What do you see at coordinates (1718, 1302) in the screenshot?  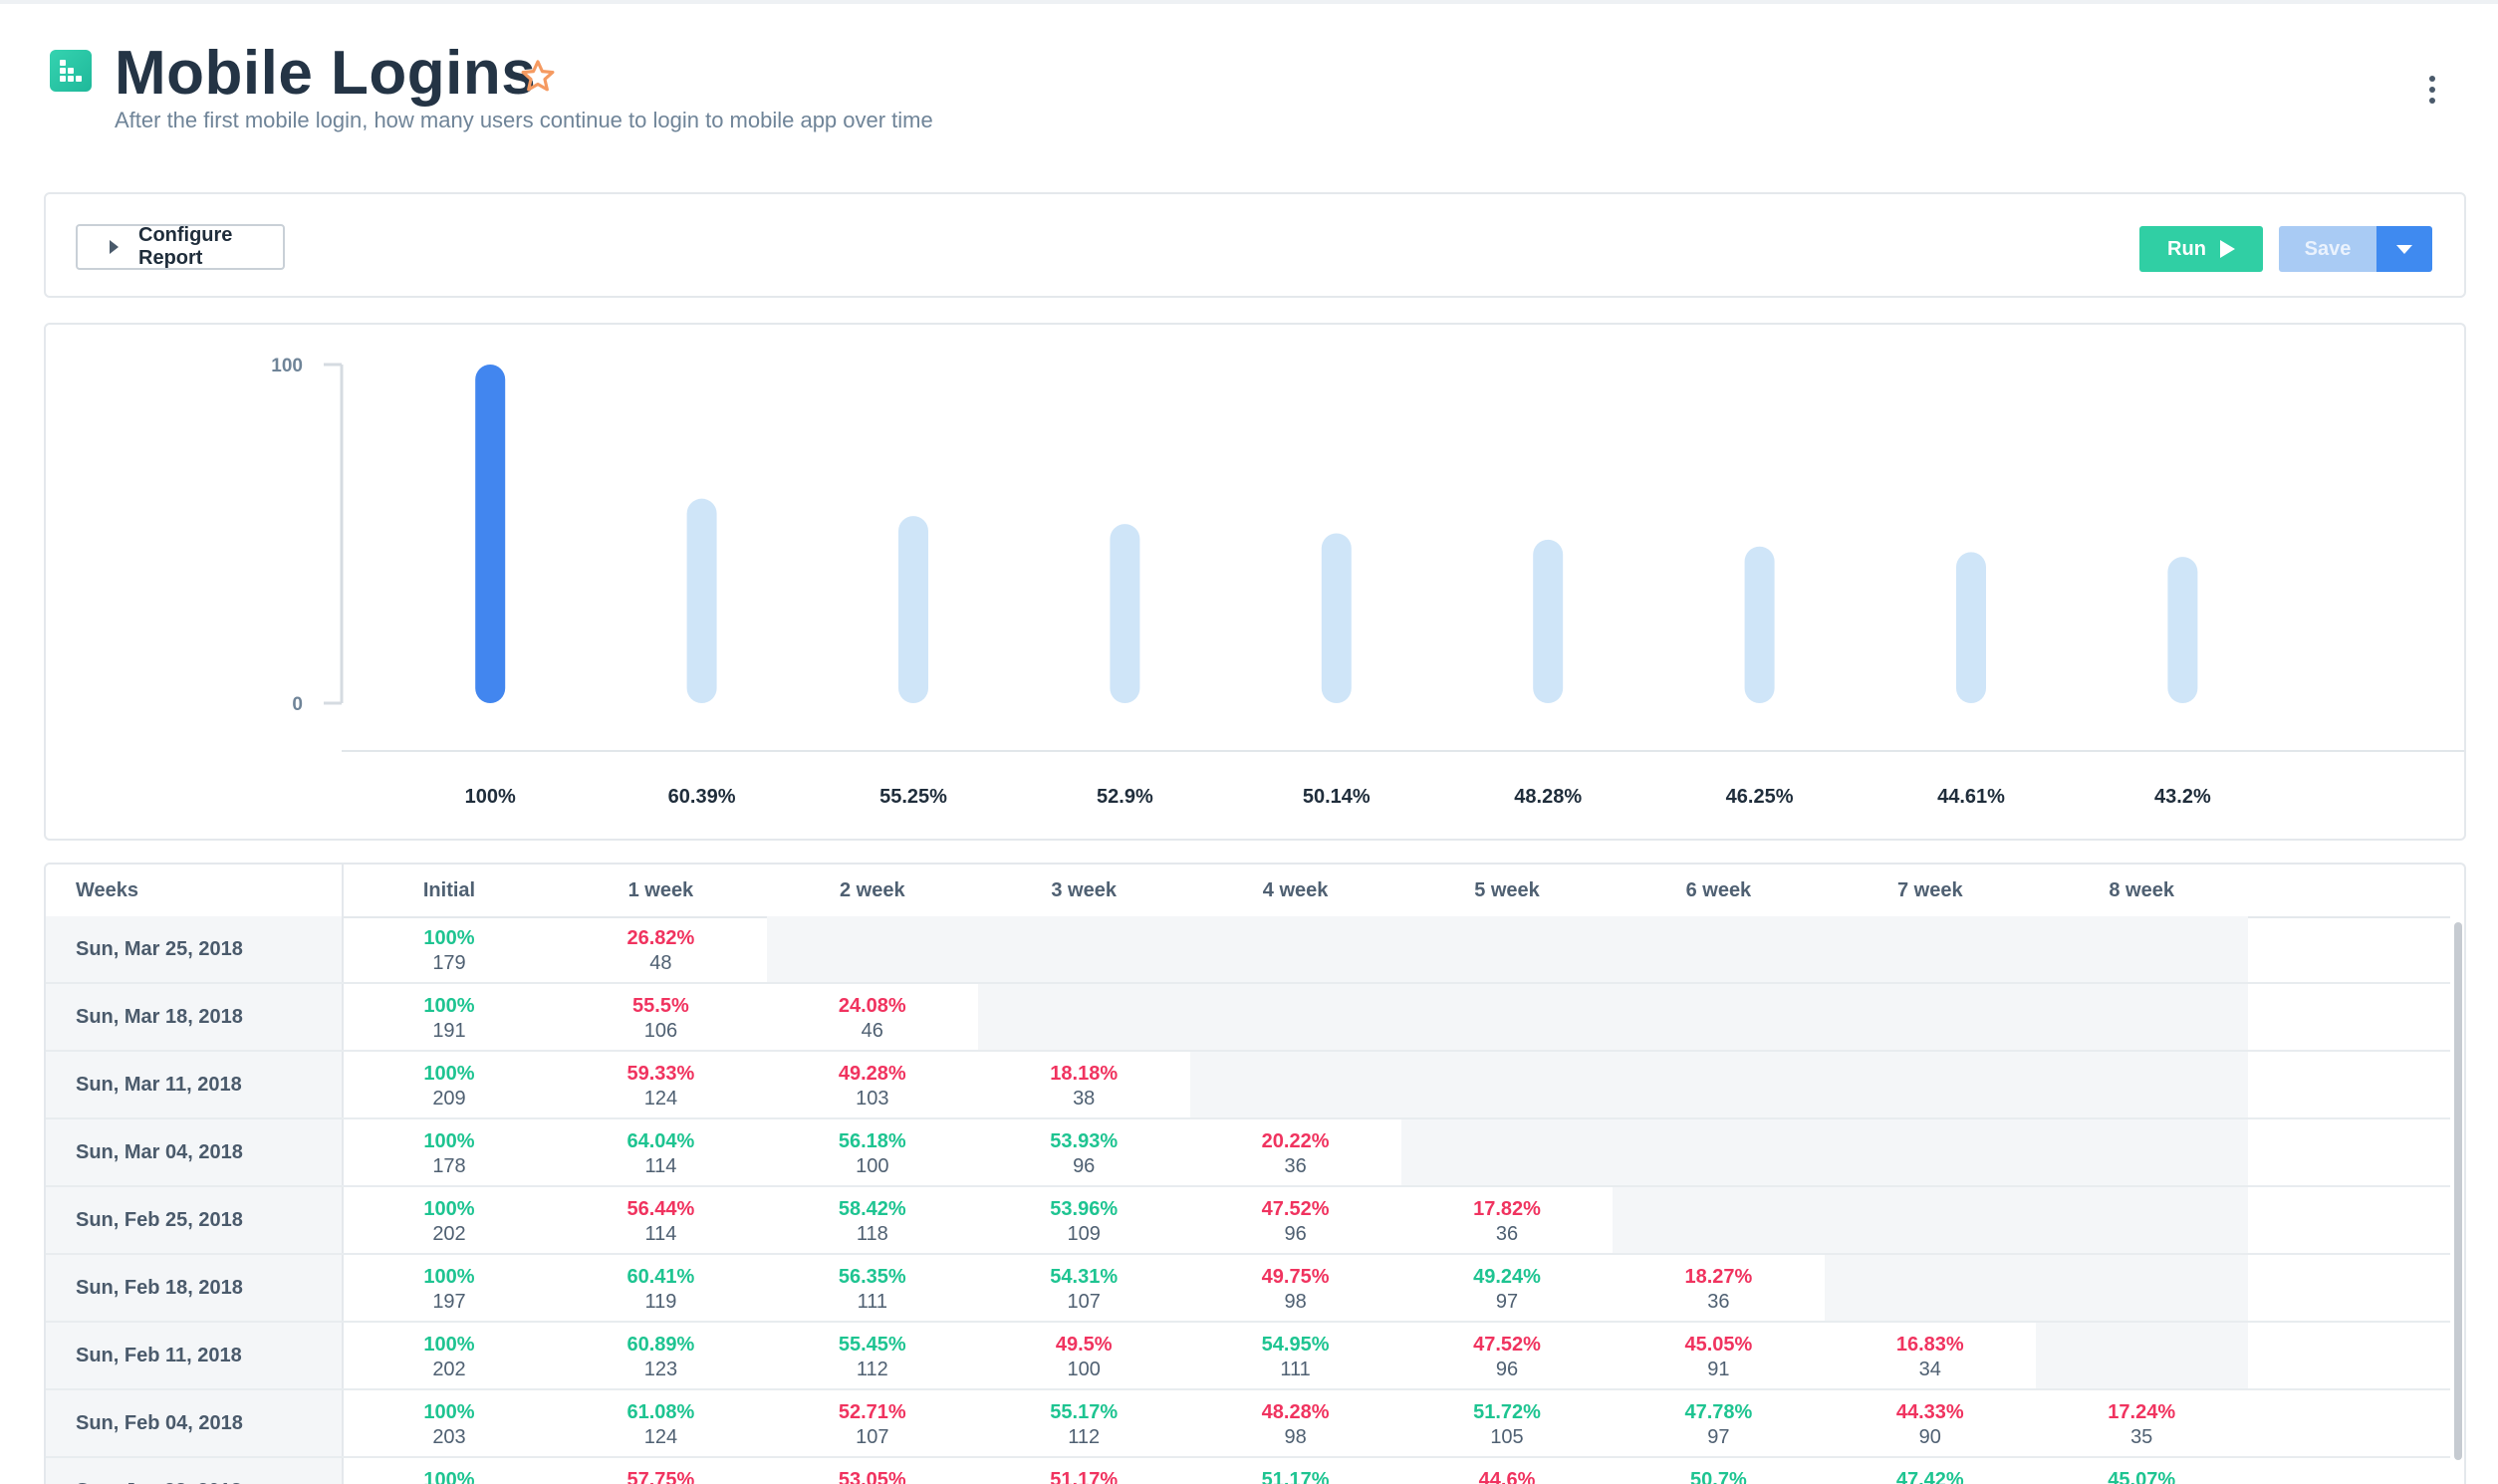 I see `retention-count: 36` at bounding box center [1718, 1302].